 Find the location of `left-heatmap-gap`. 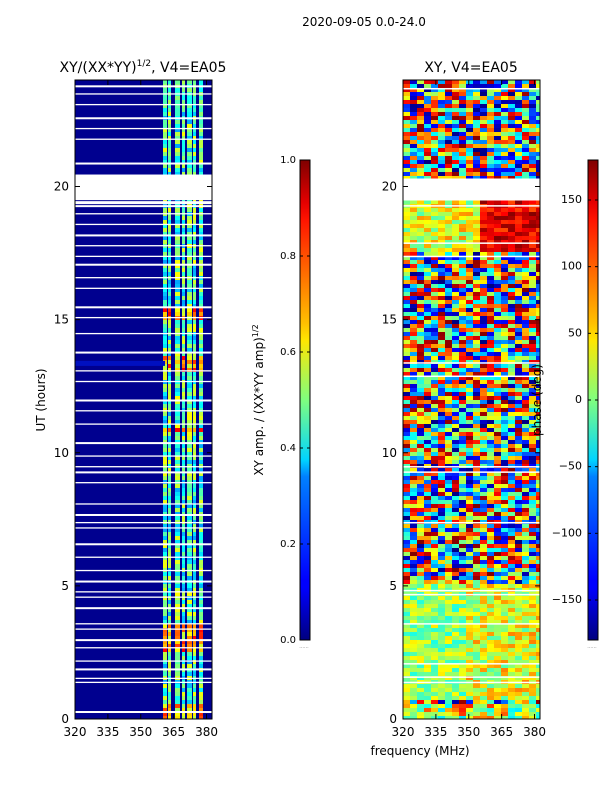

left-heatmap-gap is located at coordinates (143, 199).